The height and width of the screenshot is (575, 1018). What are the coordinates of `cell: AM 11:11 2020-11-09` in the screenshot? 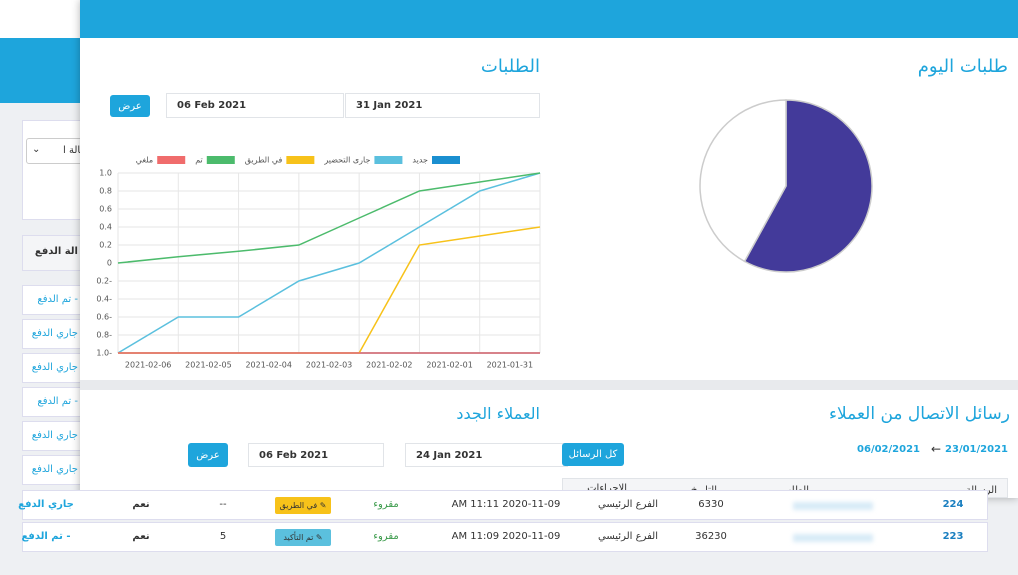 It's located at (506, 504).